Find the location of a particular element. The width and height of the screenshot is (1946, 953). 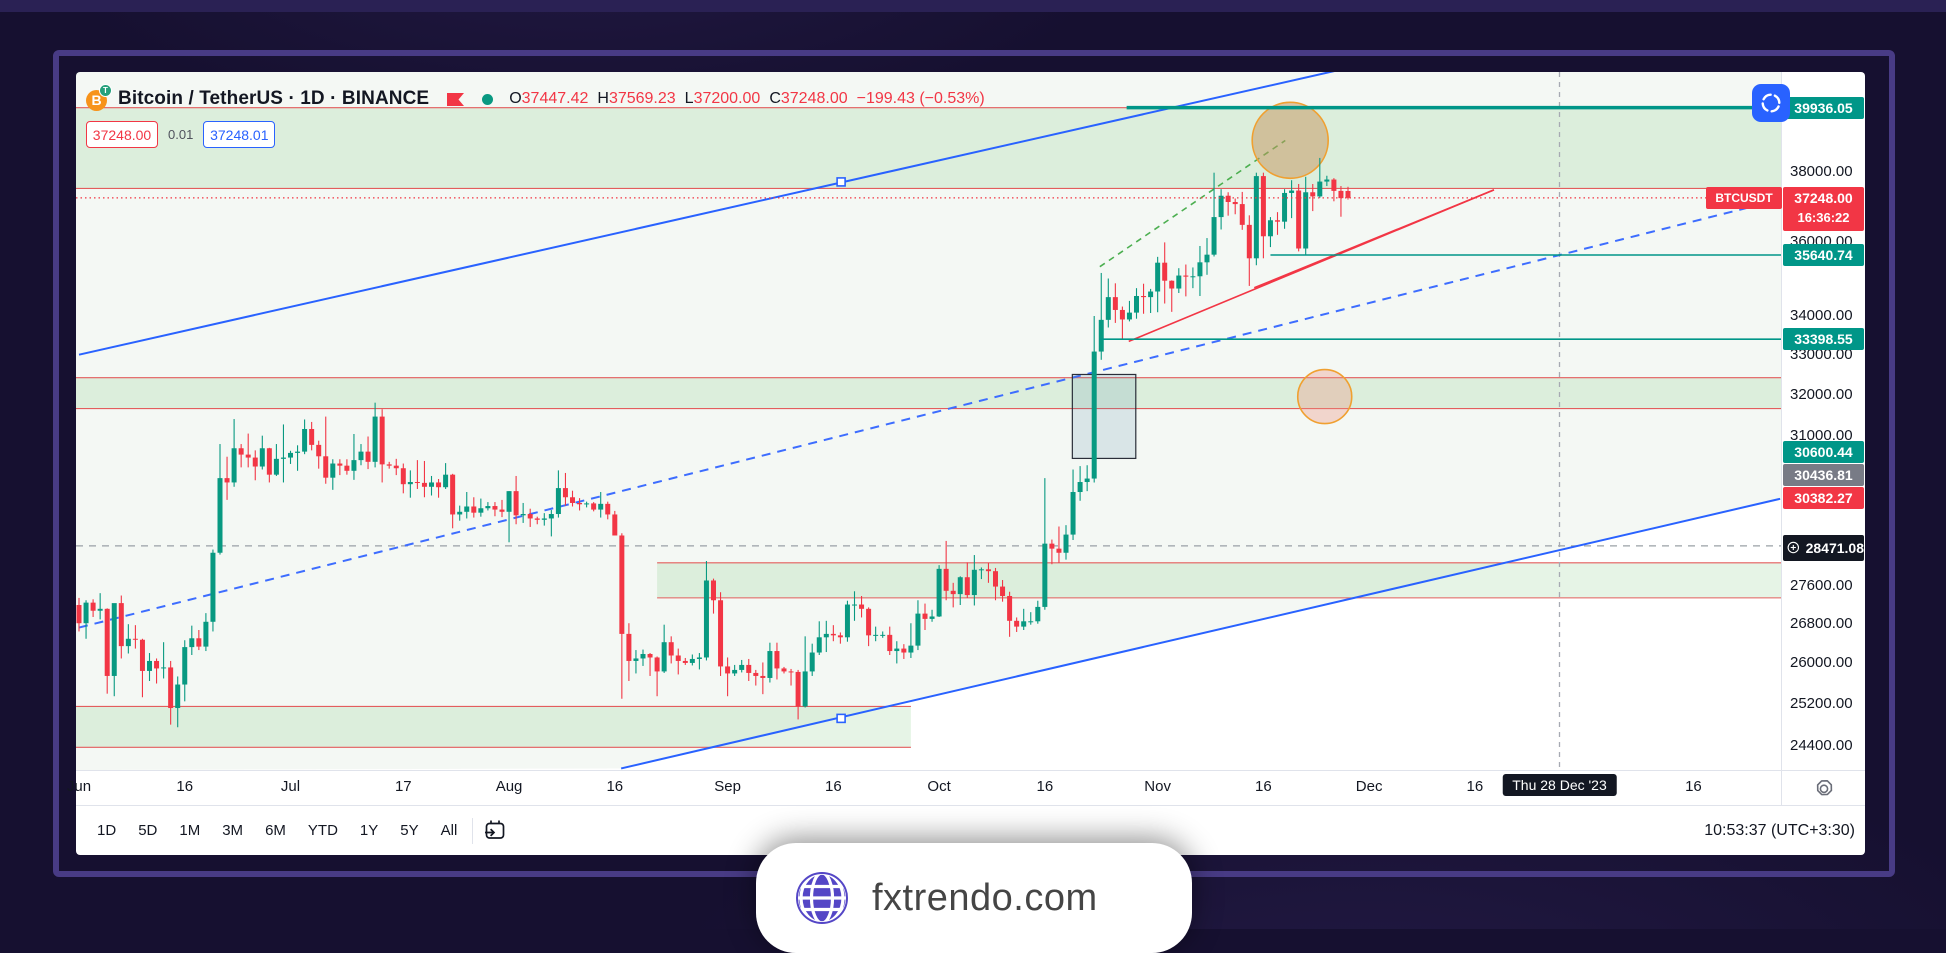

symbol-price-tag: BTCUSDT is located at coordinates (1744, 198).